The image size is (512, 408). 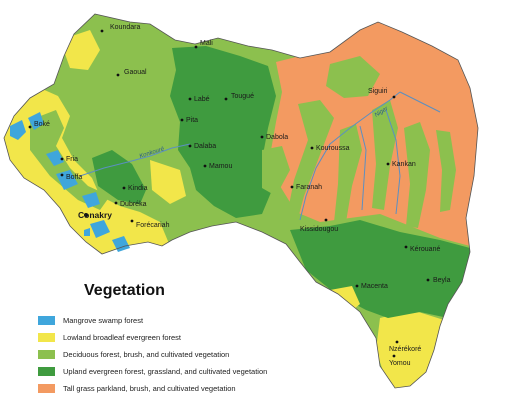 I want to click on legend-swatch-tallgrass, so click(x=46, y=388).